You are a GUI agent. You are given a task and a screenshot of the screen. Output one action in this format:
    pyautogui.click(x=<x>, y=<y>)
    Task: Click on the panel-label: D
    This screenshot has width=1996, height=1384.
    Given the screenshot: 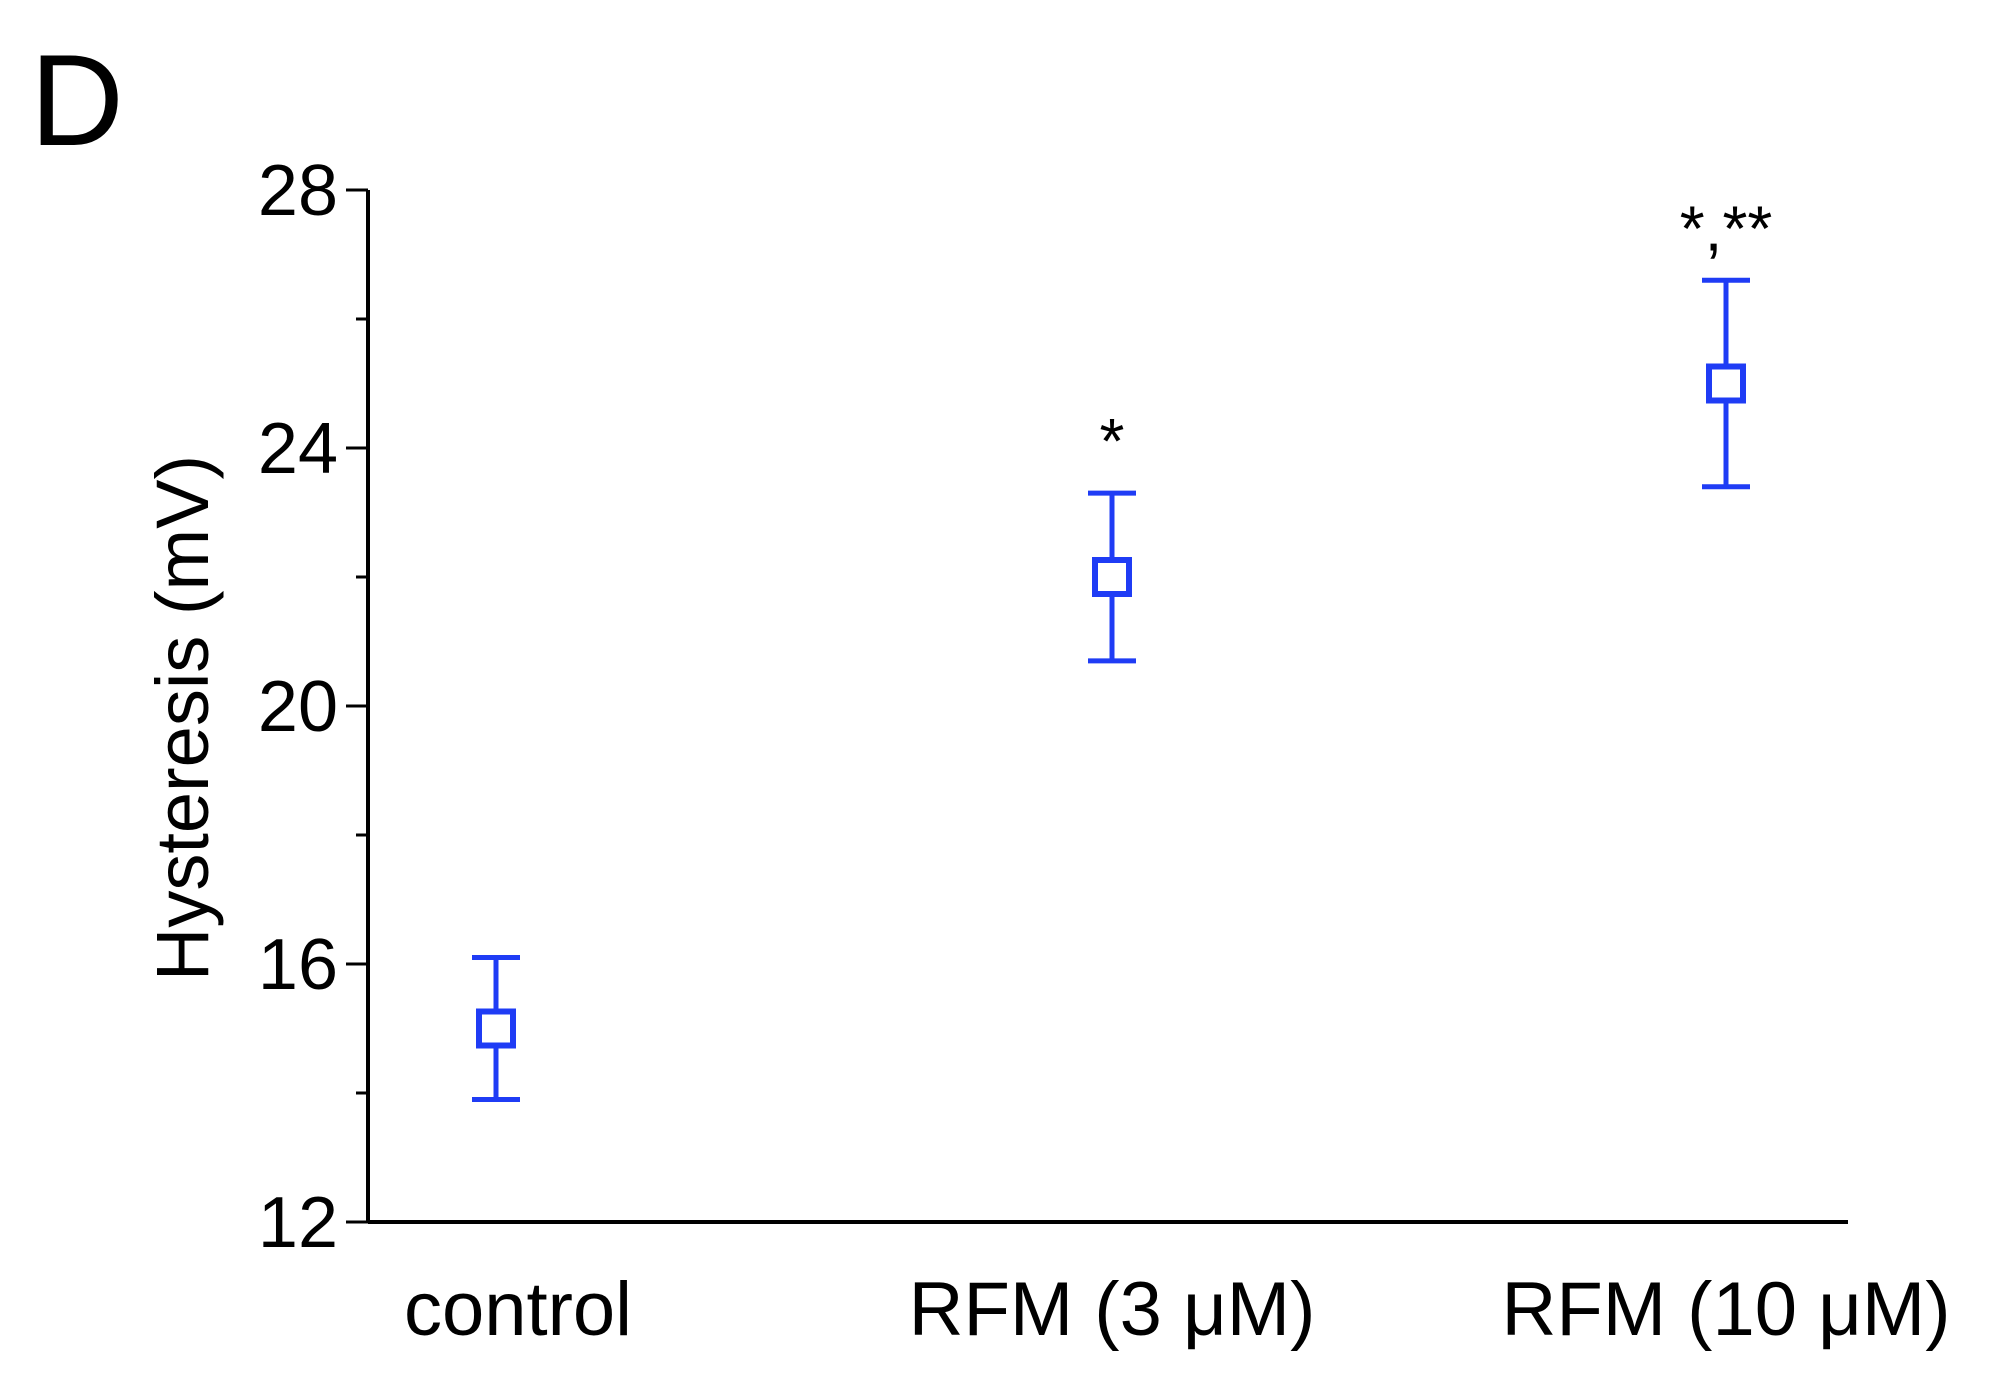 What is the action you would take?
    pyautogui.click(x=77, y=100)
    